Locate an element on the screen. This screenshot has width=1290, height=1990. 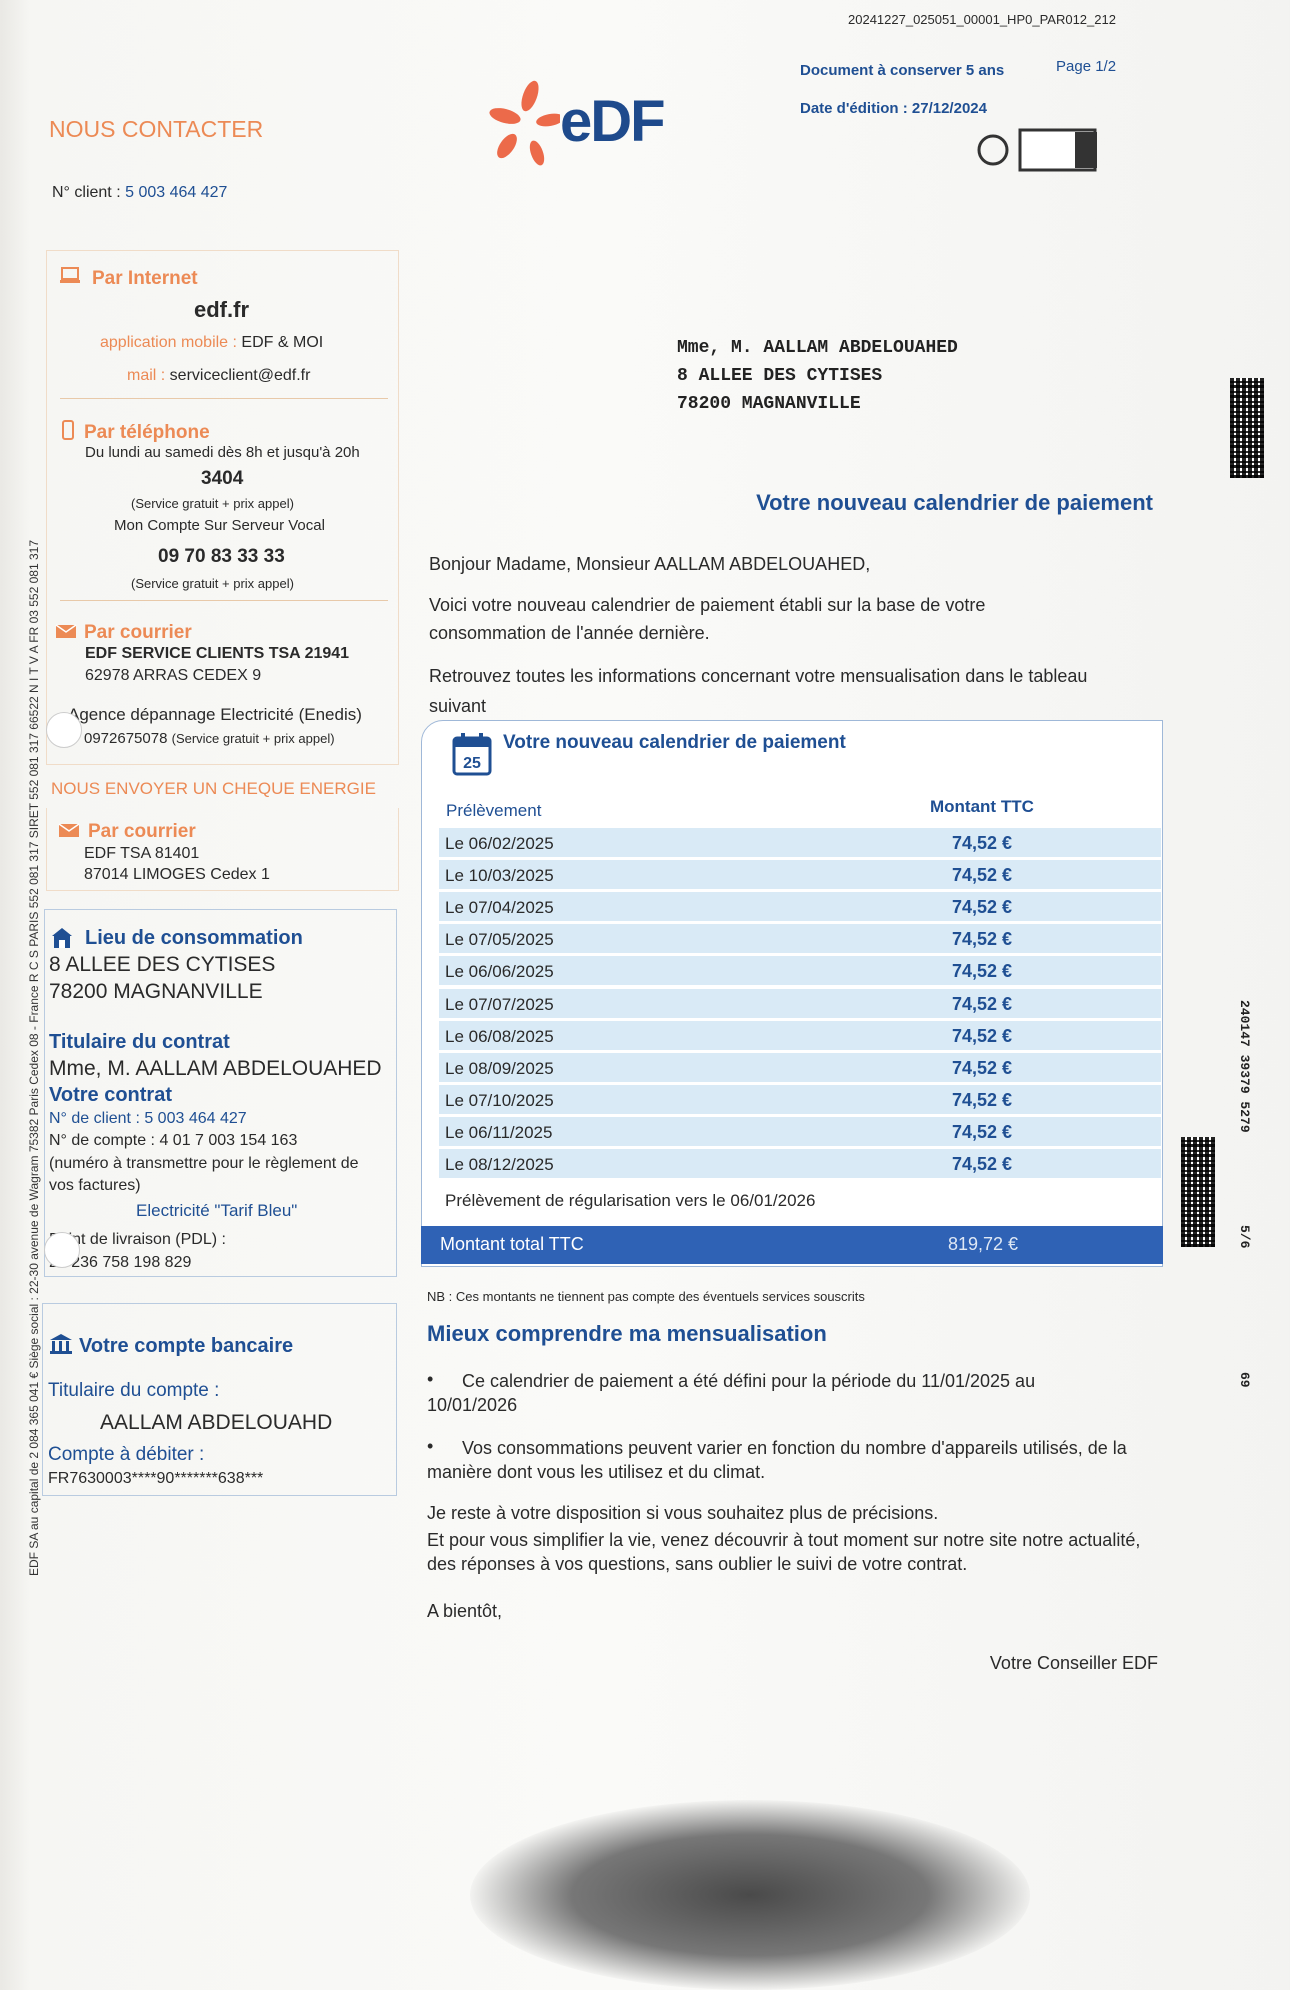
section-title: Par téléphone is located at coordinates (147, 432).